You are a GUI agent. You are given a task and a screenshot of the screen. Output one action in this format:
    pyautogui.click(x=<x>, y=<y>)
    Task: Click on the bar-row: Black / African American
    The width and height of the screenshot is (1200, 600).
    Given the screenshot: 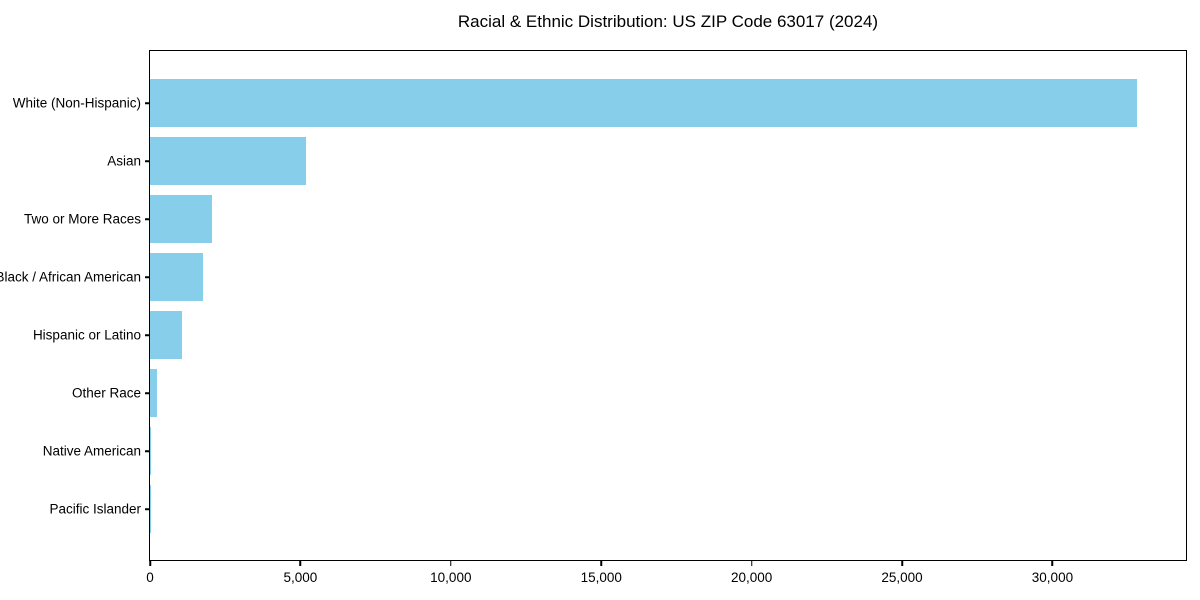 What is the action you would take?
    pyautogui.click(x=593, y=277)
    